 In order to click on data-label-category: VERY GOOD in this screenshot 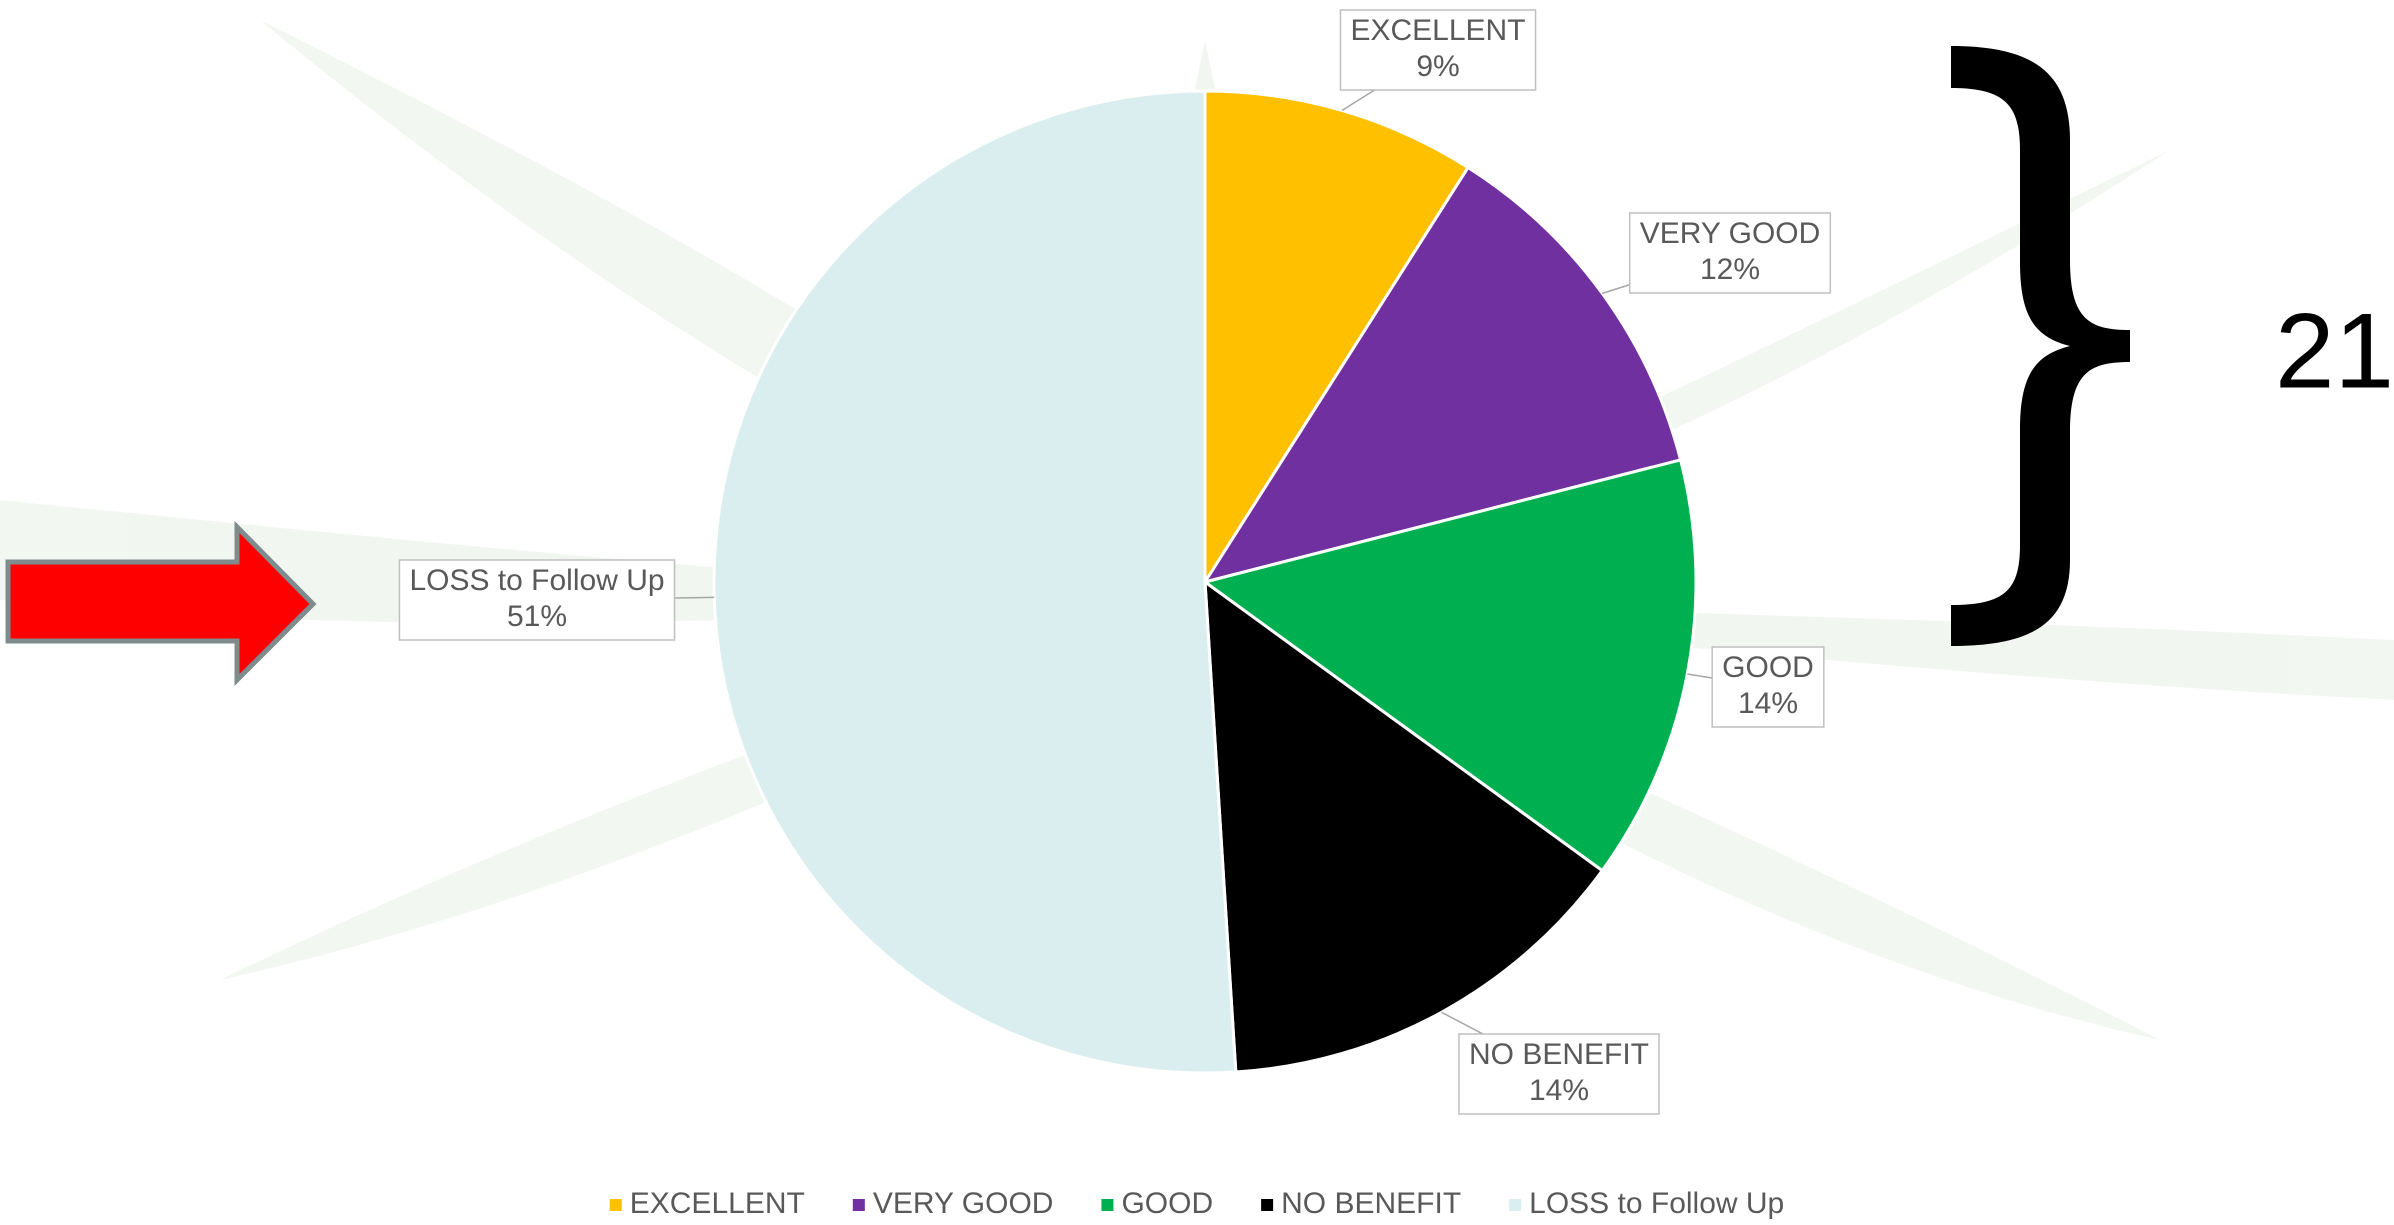, I will do `click(1730, 233)`.